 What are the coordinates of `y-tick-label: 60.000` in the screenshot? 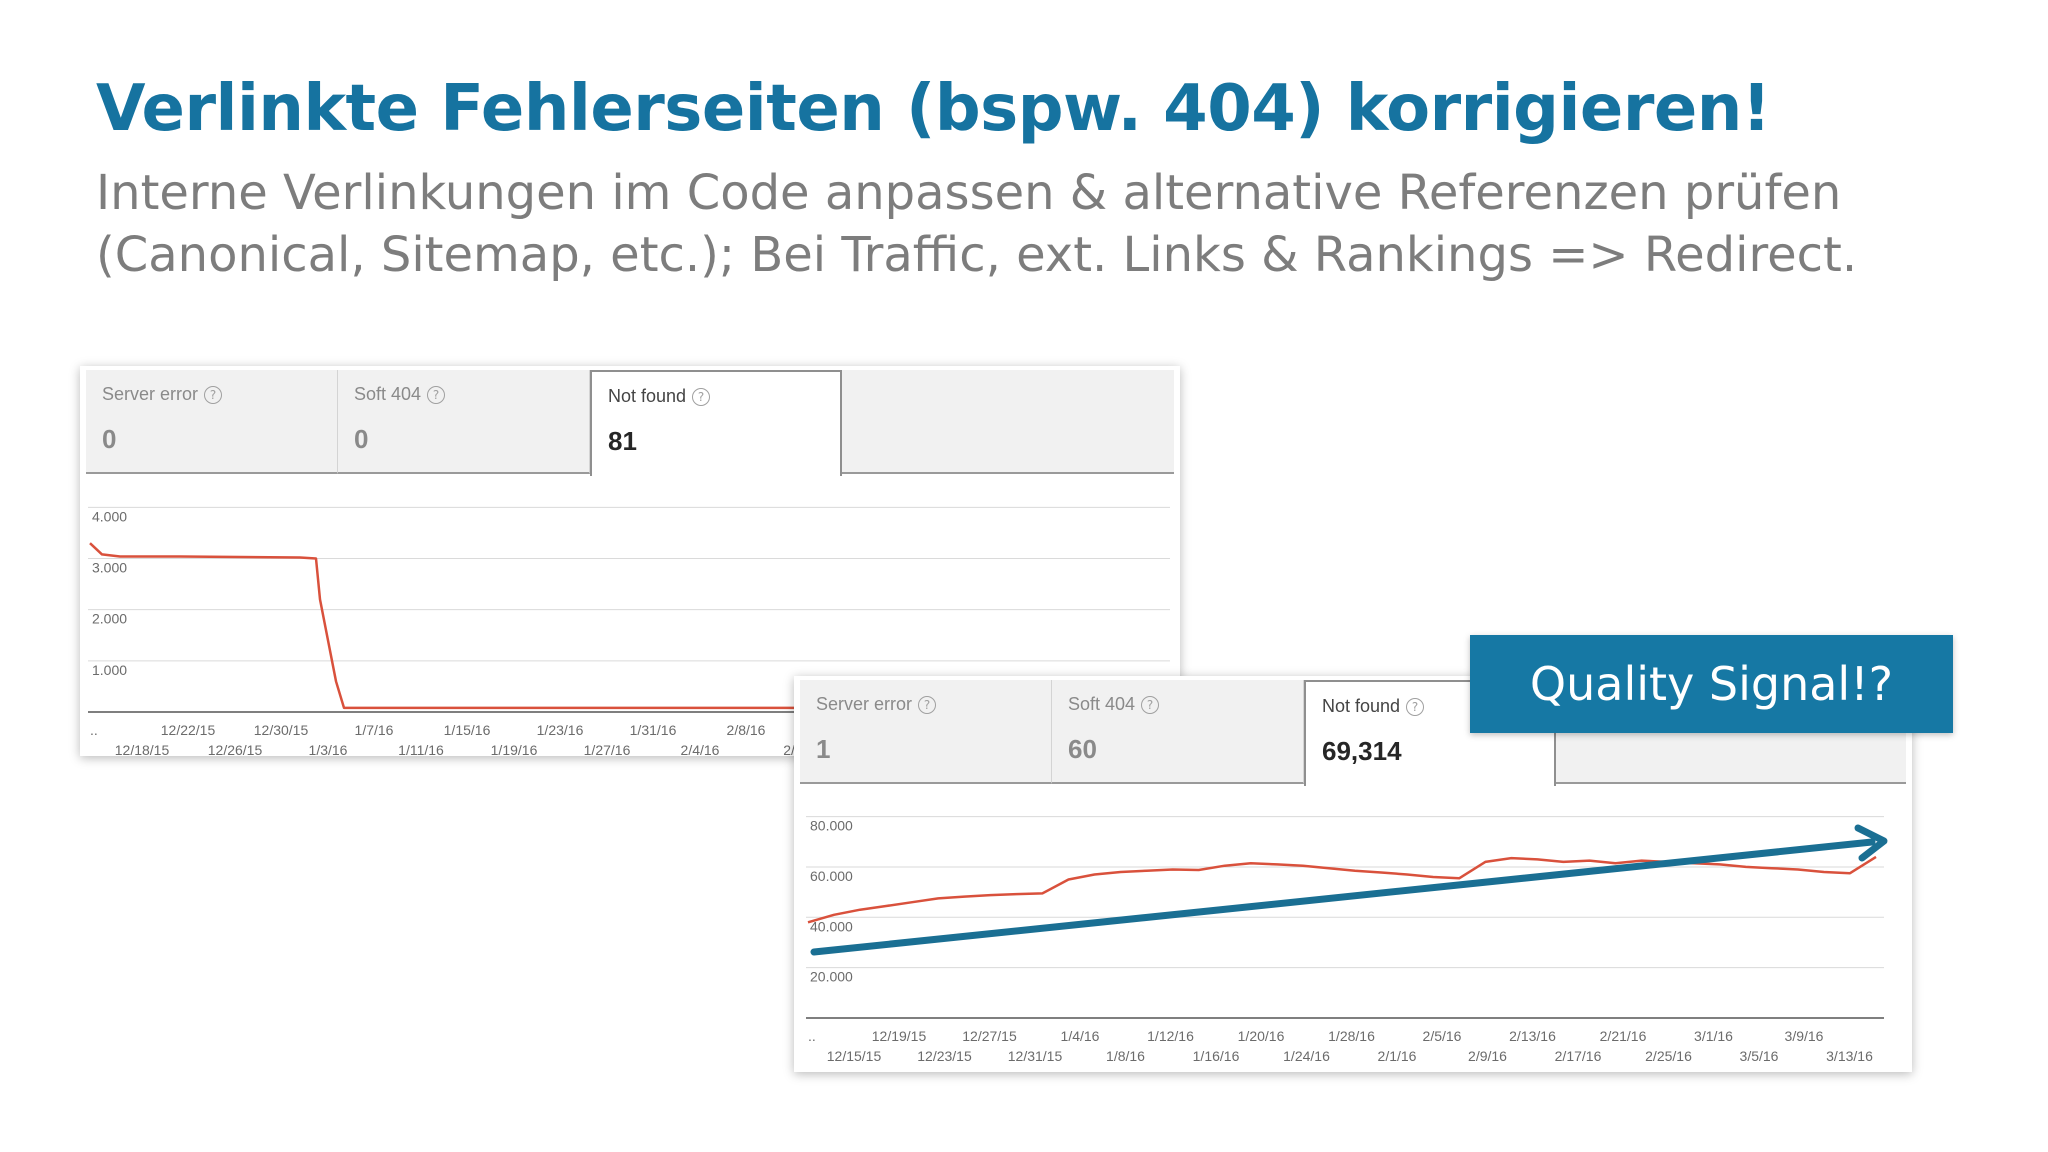 It's located at (831, 876).